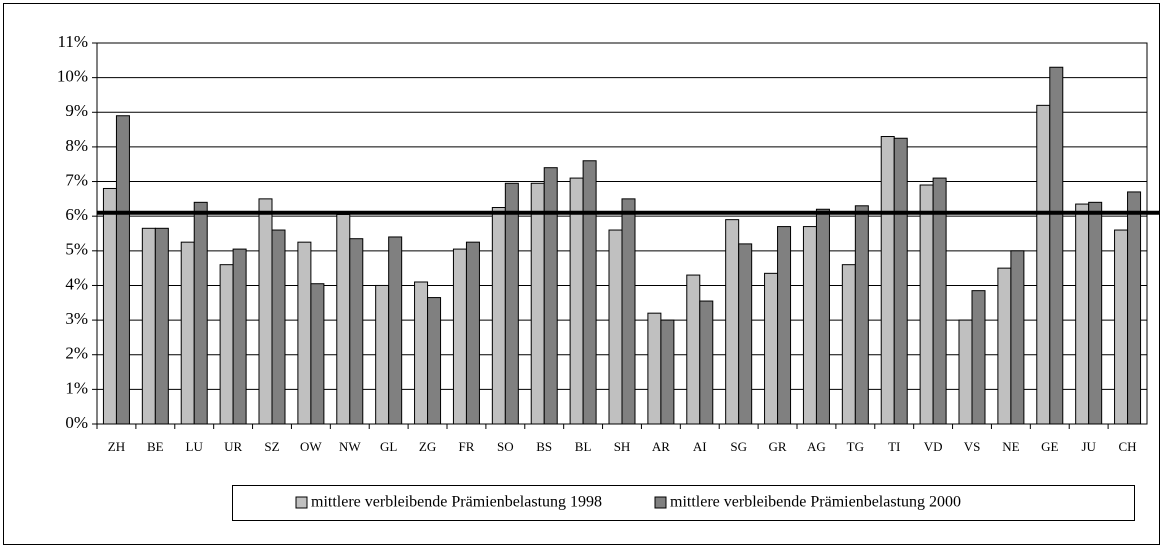 The image size is (1164, 550). What do you see at coordinates (233, 446) in the screenshot?
I see `x-tick-label: UR` at bounding box center [233, 446].